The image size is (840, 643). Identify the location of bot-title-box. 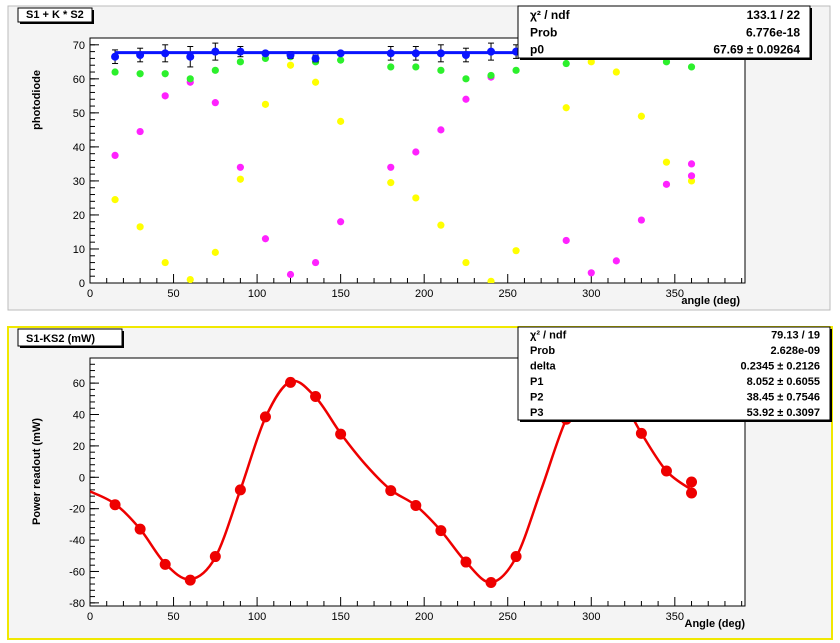
(70, 337).